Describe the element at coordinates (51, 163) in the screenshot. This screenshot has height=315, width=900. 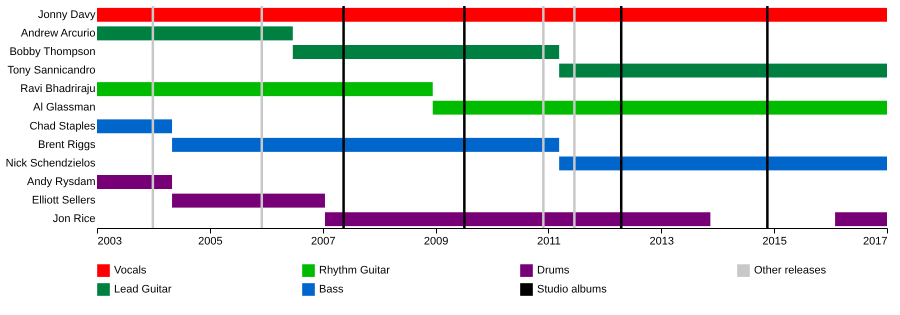
I see `y-tick-label: Nick Schendzielos` at that location.